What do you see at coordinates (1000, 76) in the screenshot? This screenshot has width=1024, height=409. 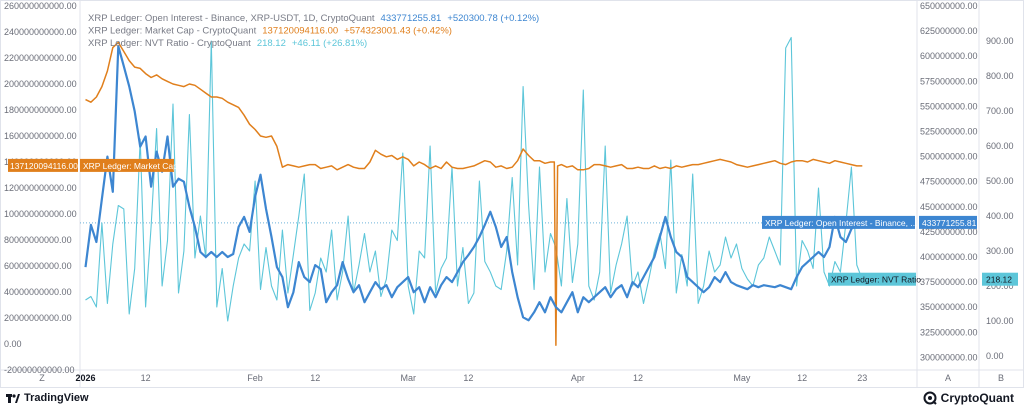 I see `nvt-tick-label: 800.00` at bounding box center [1000, 76].